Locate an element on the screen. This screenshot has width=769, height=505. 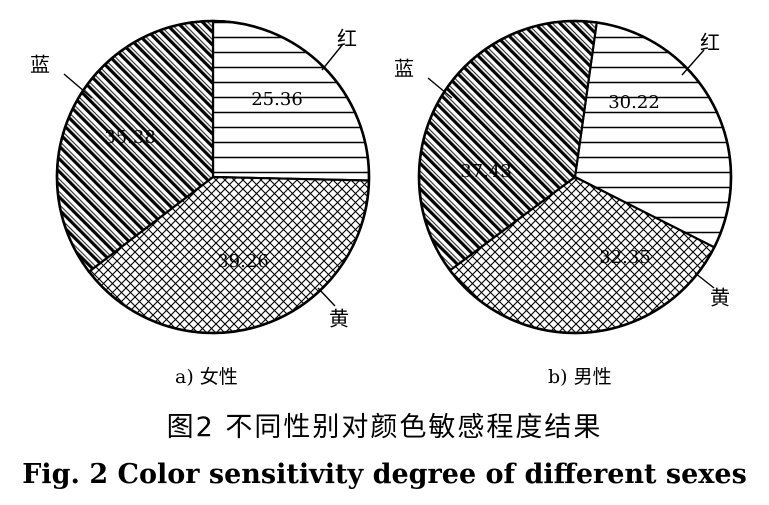
value-label-yellow: 32.35 is located at coordinates (625, 257).